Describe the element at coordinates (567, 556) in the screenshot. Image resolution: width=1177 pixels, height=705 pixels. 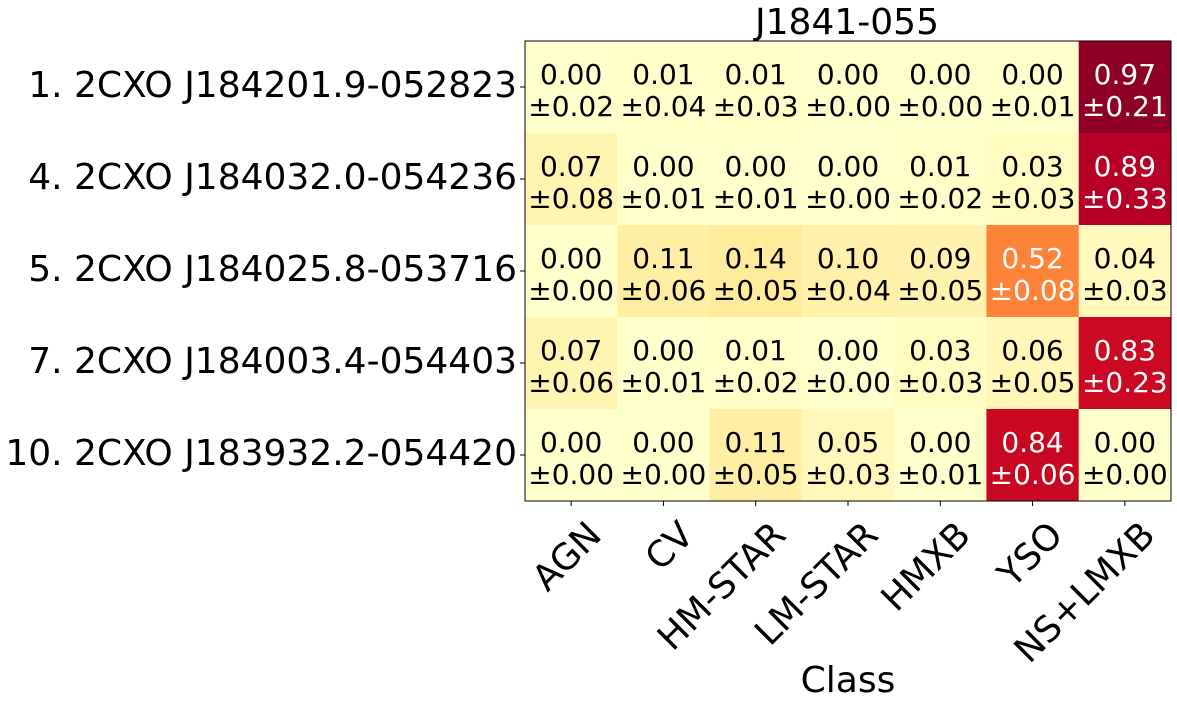
I see `x-tick-label: AGN` at that location.